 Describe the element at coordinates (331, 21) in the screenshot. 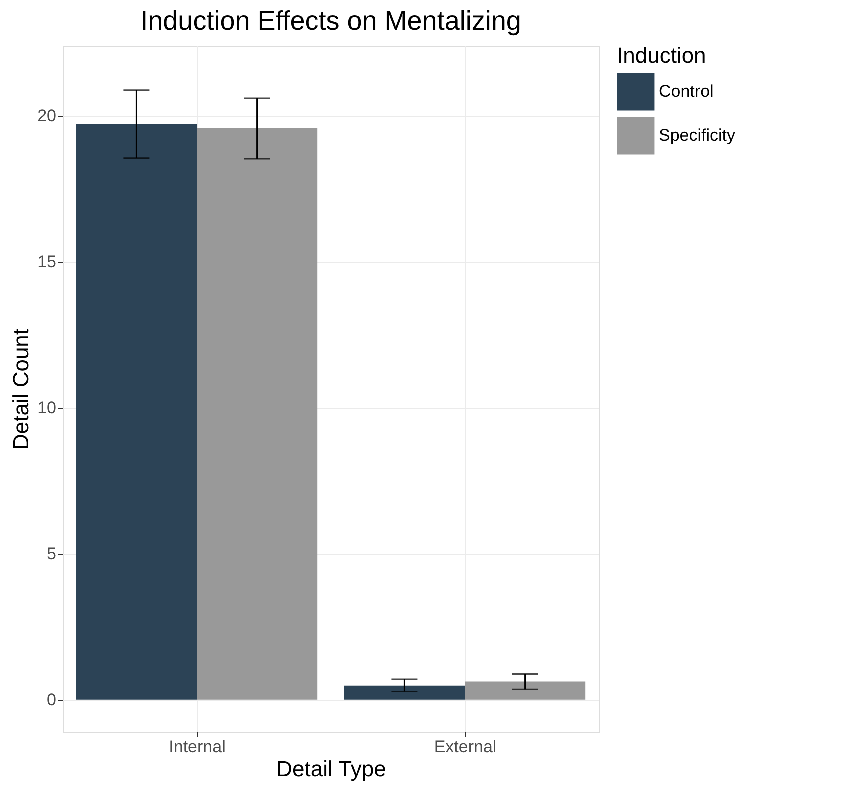

I see `chart-title: Induction Effects on Mentalizing` at that location.